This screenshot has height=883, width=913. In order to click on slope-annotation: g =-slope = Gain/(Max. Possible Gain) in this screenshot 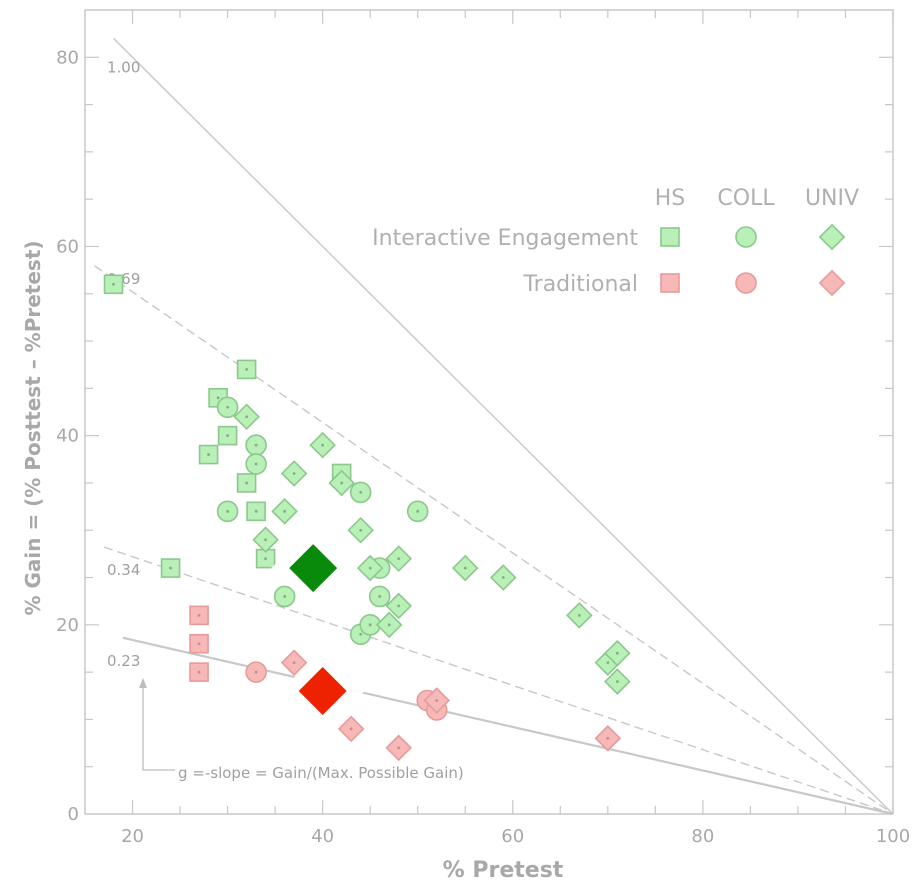, I will do `click(301, 730)`.